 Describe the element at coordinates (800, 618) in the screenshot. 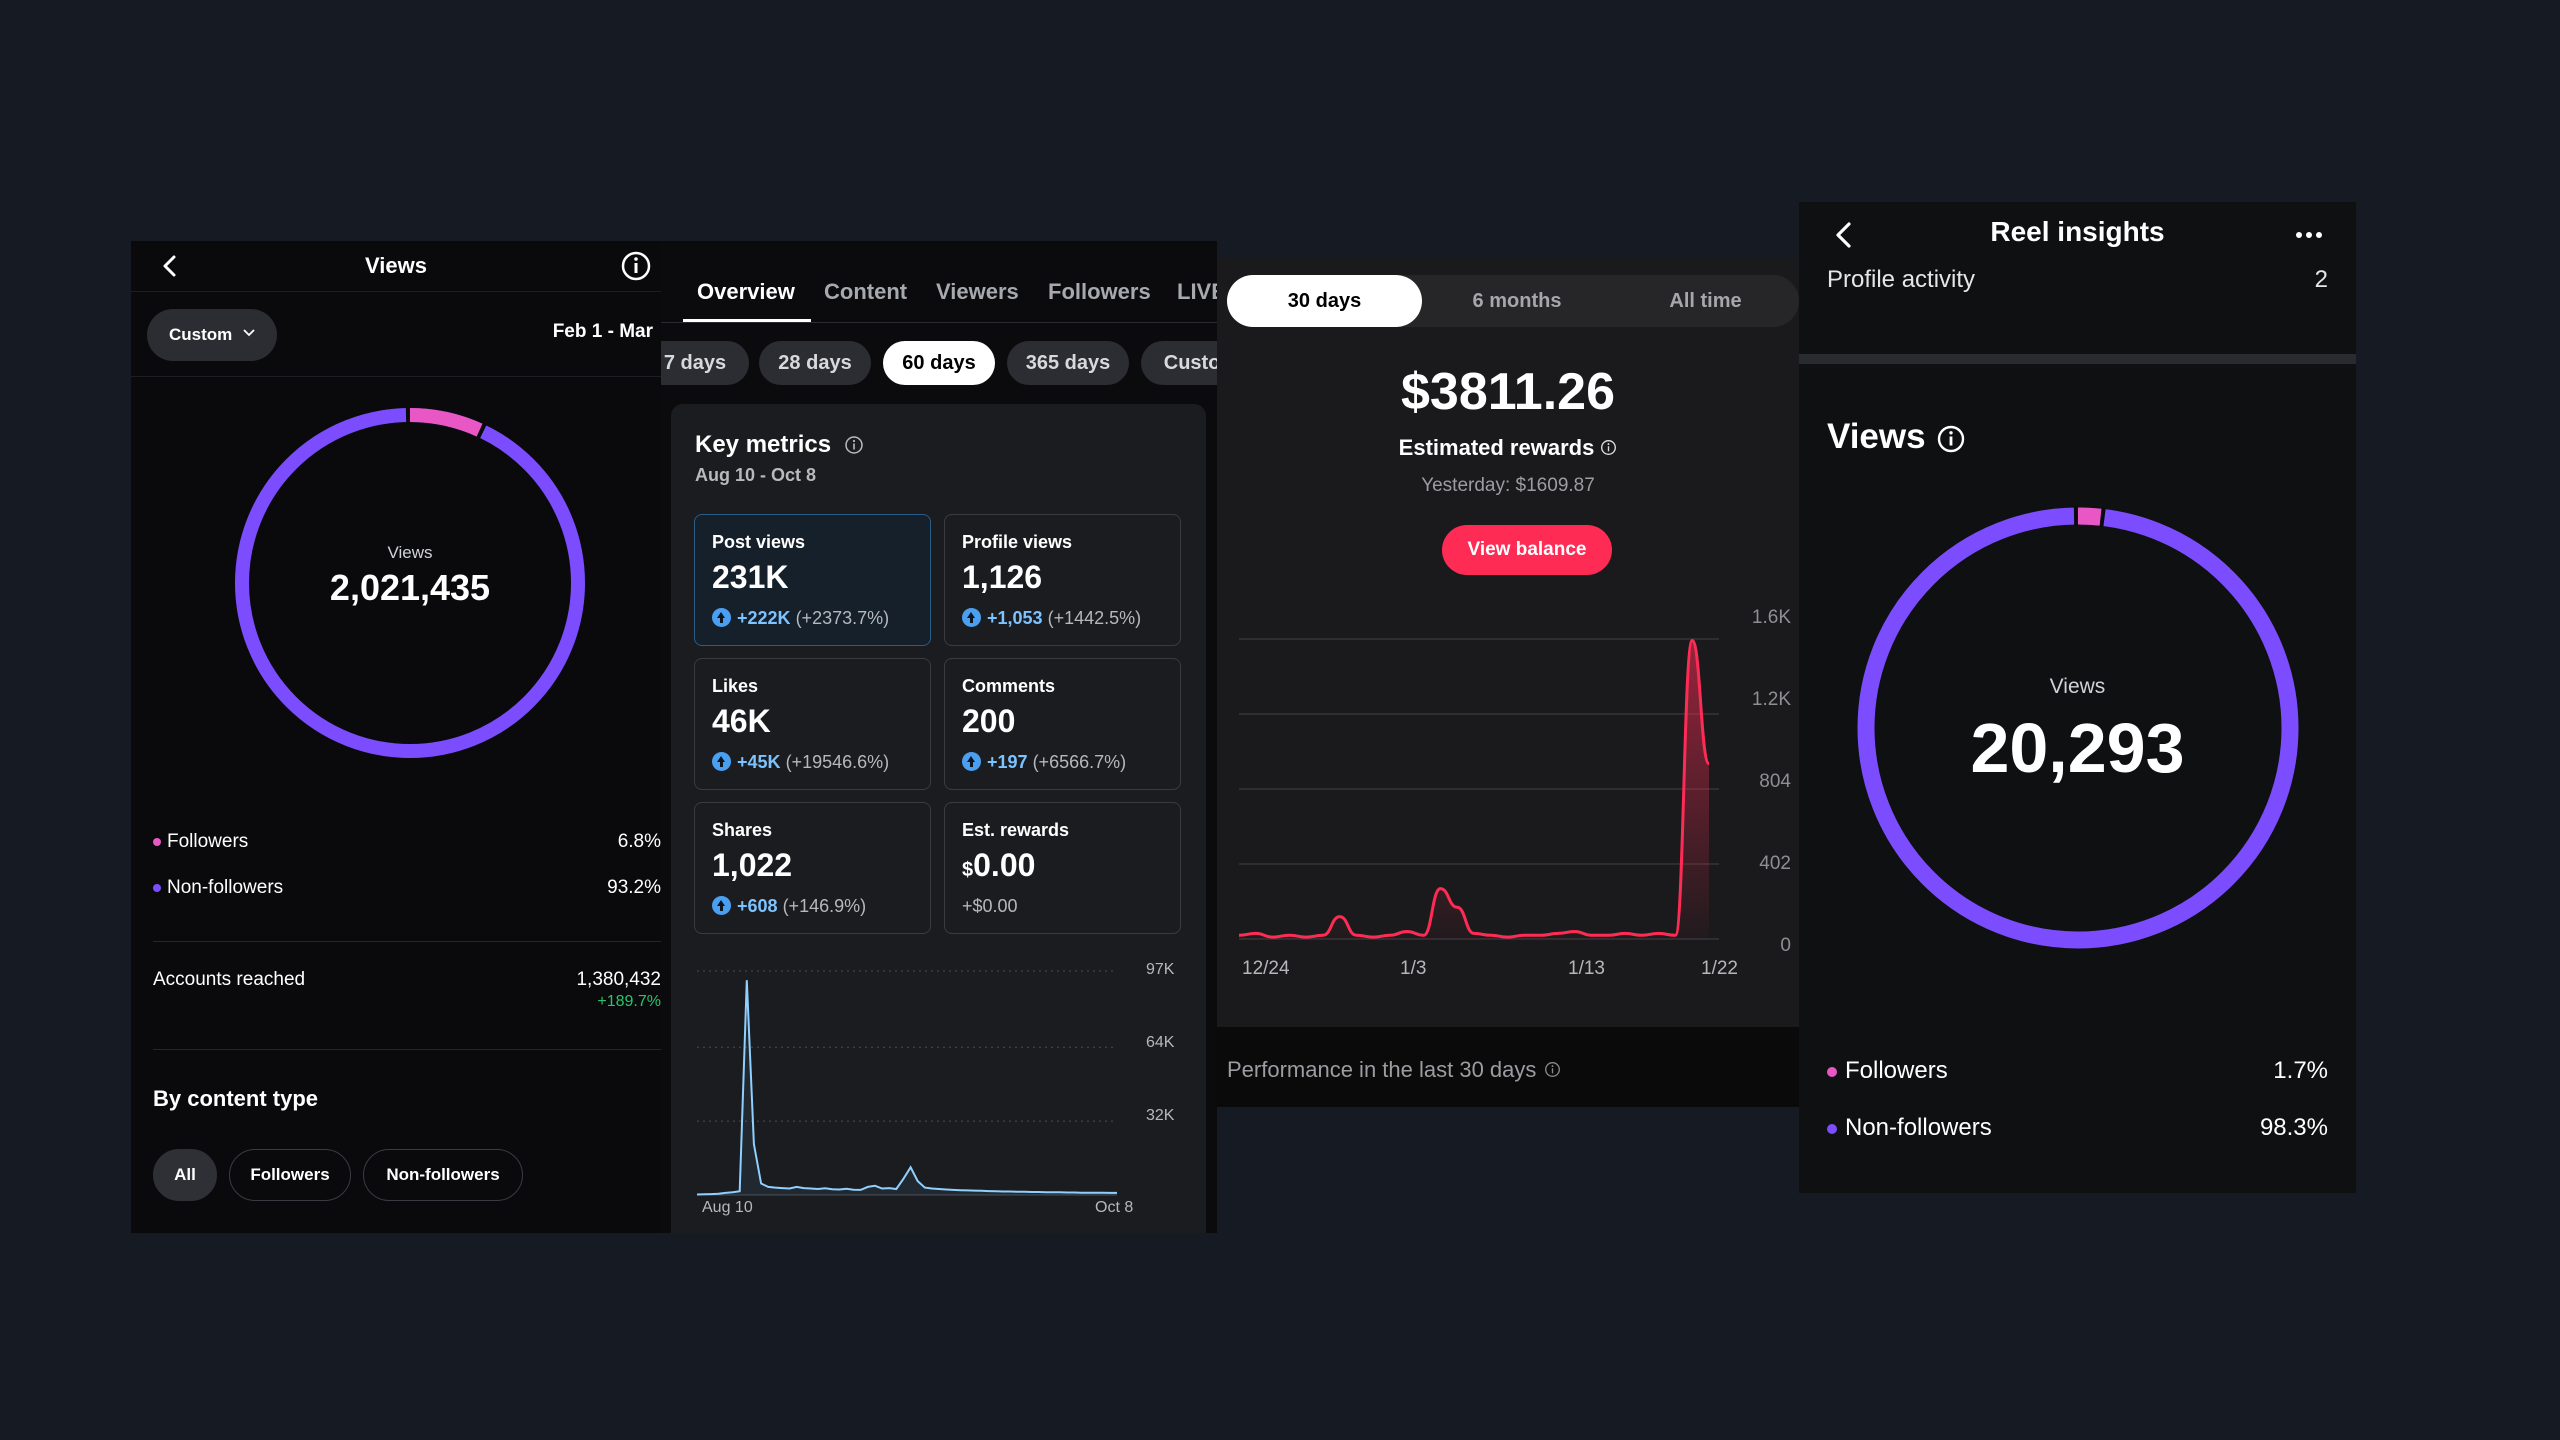

I see `metric-delta: +222K (+2373.7%)` at that location.